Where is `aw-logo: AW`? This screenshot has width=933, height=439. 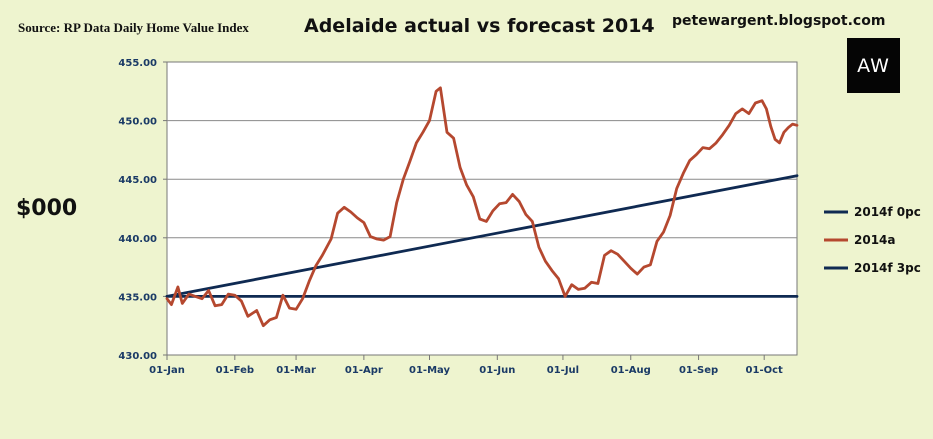 aw-logo: AW is located at coordinates (873, 65).